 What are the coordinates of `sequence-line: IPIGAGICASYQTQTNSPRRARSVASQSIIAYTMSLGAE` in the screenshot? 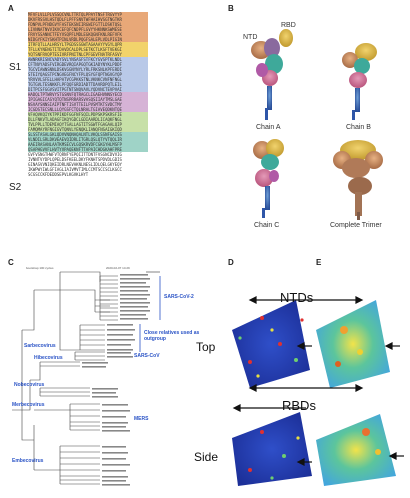 It's located at (88, 99).